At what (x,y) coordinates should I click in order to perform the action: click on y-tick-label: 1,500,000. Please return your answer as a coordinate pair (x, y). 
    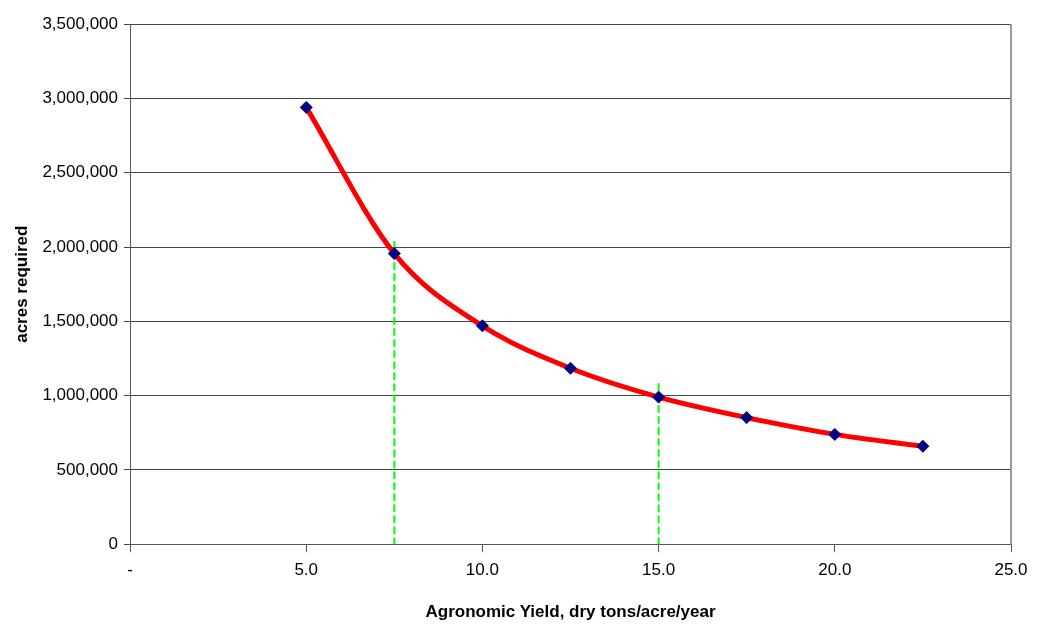
    Looking at the image, I should click on (80, 321).